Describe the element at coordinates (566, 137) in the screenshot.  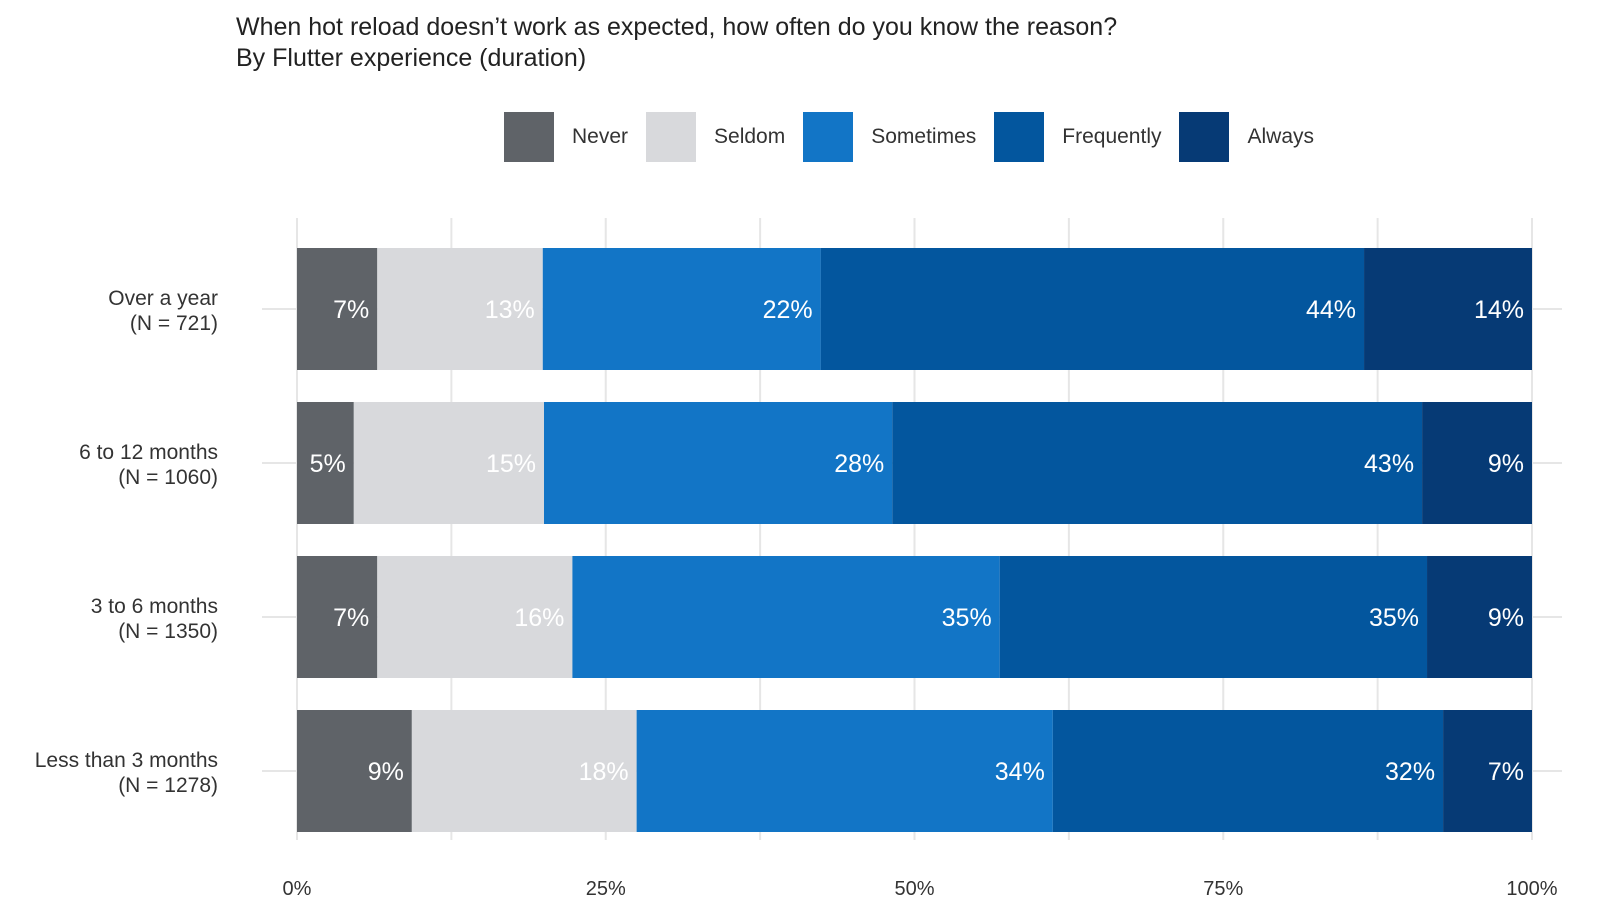
I see `legend-item-never: Never` at that location.